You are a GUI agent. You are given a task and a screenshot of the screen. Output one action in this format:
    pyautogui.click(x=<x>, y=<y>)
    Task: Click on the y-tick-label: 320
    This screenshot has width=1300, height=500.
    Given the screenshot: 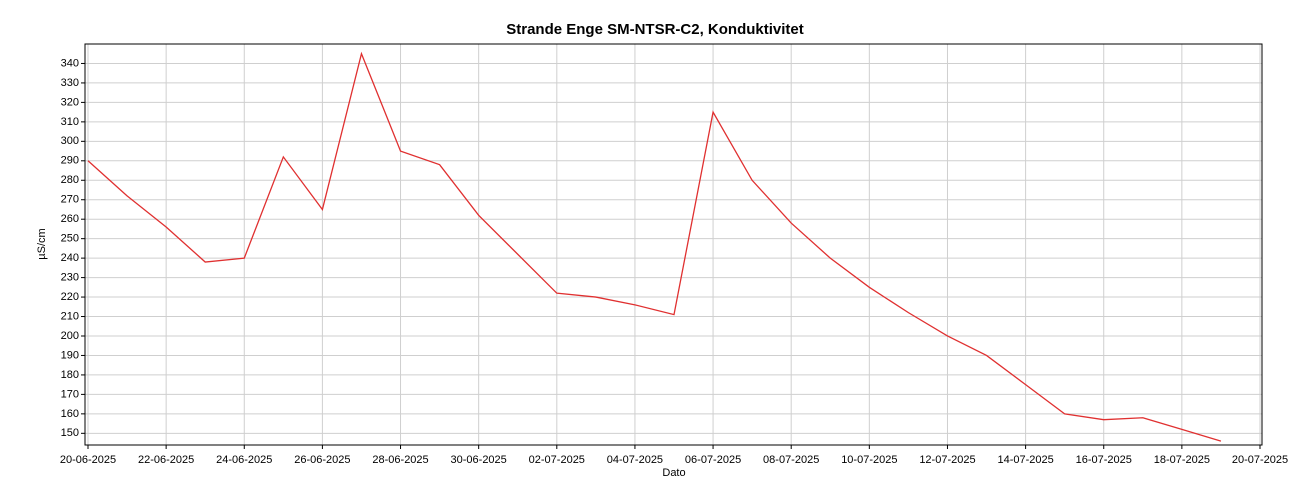 What is the action you would take?
    pyautogui.click(x=70, y=102)
    